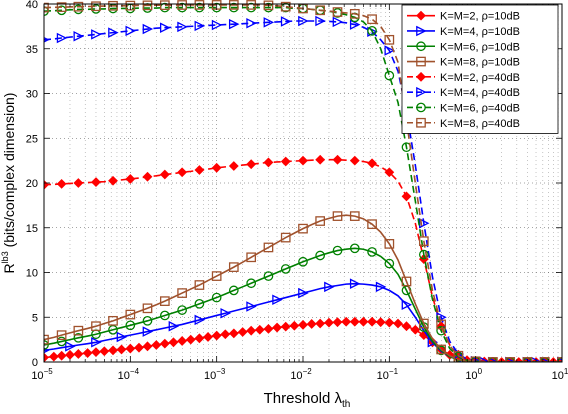 The image size is (568, 414). Describe the element at coordinates (32, 139) in the screenshot. I see `y-tick-label: 25` at that location.